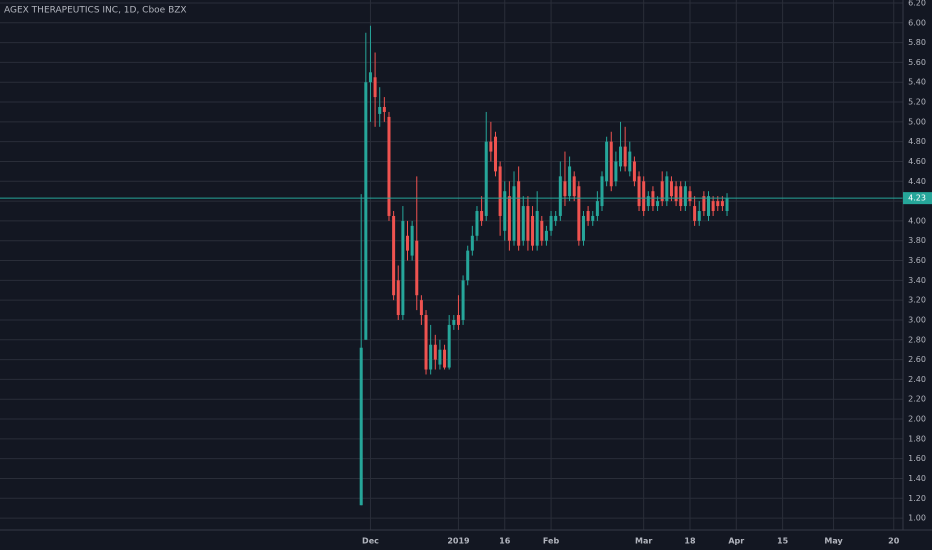  What do you see at coordinates (917, 3) in the screenshot?
I see `y-tick-label: 6.20` at bounding box center [917, 3].